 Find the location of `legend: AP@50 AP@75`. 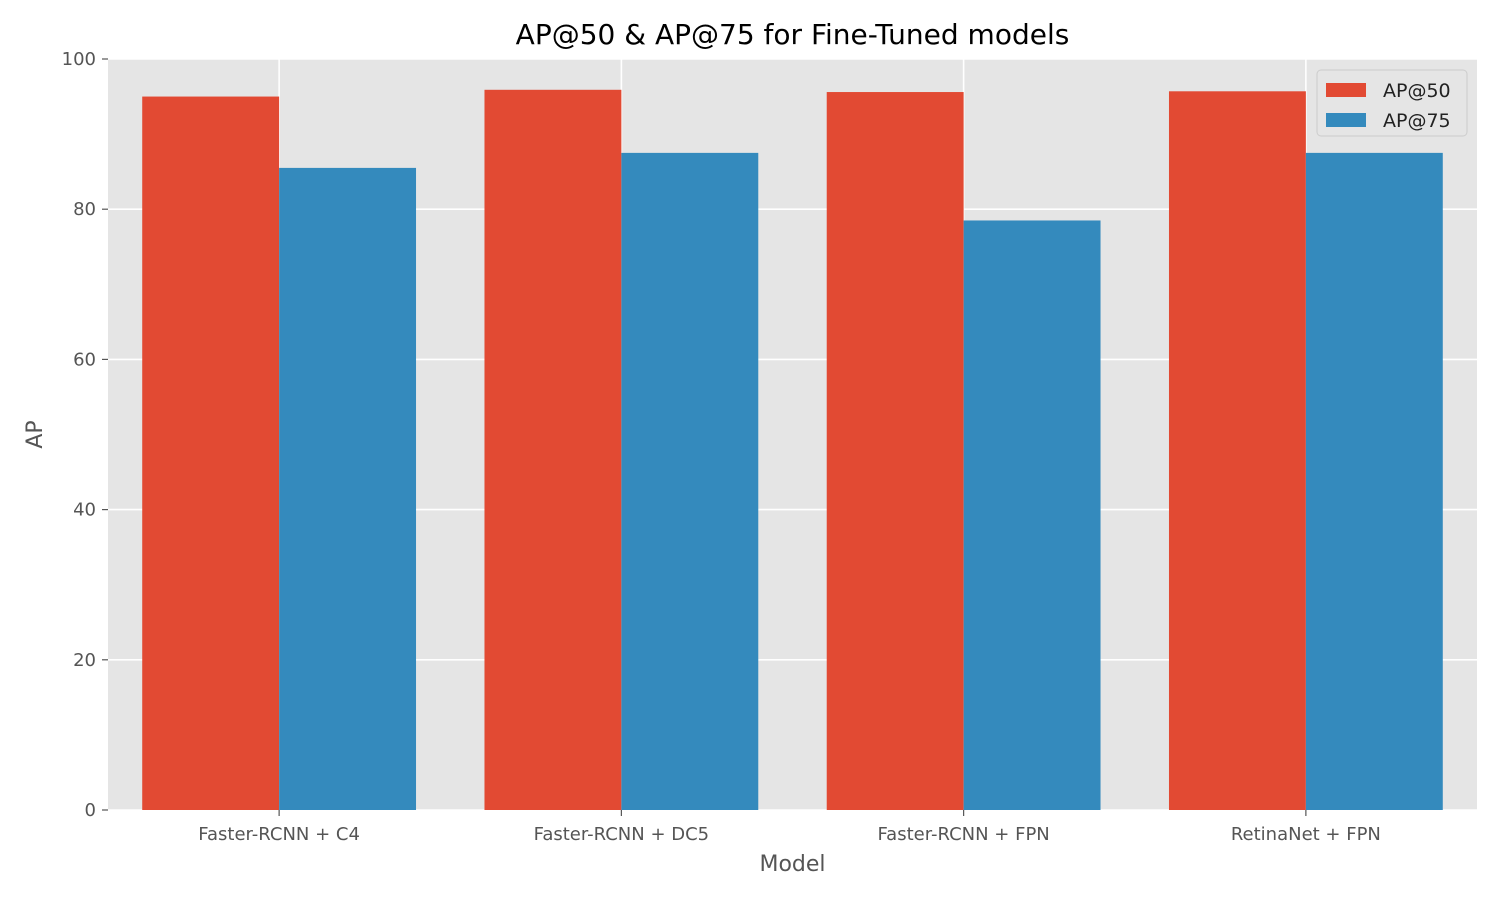

legend: AP@50 AP@75 is located at coordinates (1392, 103).